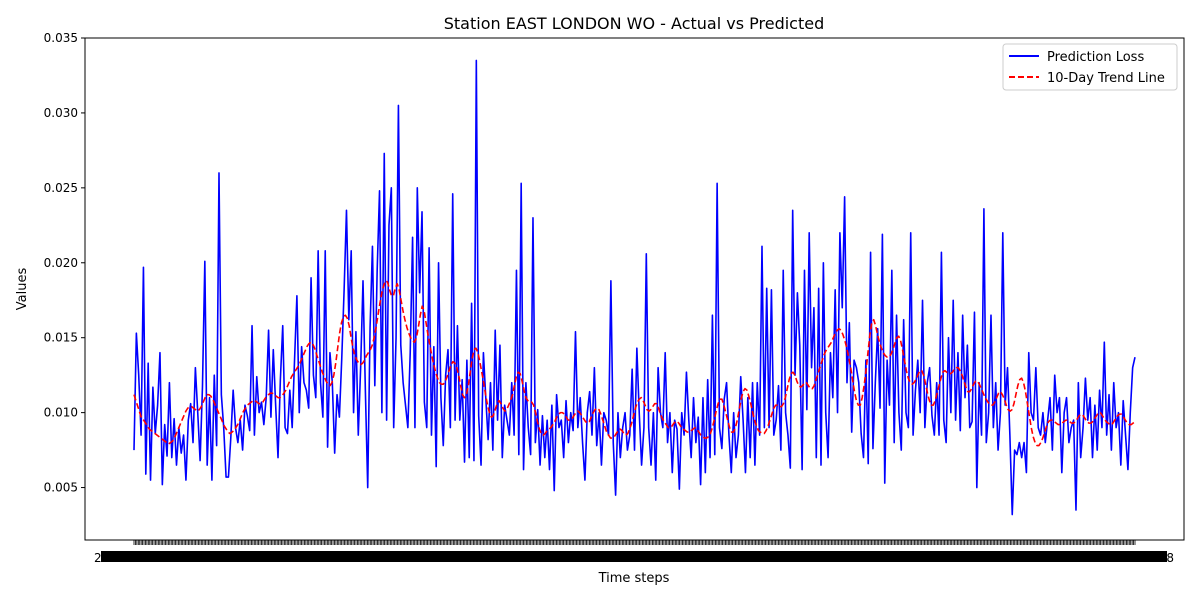 The image size is (1200, 600). I want to click on legend-label-prediction-loss: Prediction Loss, so click(1095, 57).